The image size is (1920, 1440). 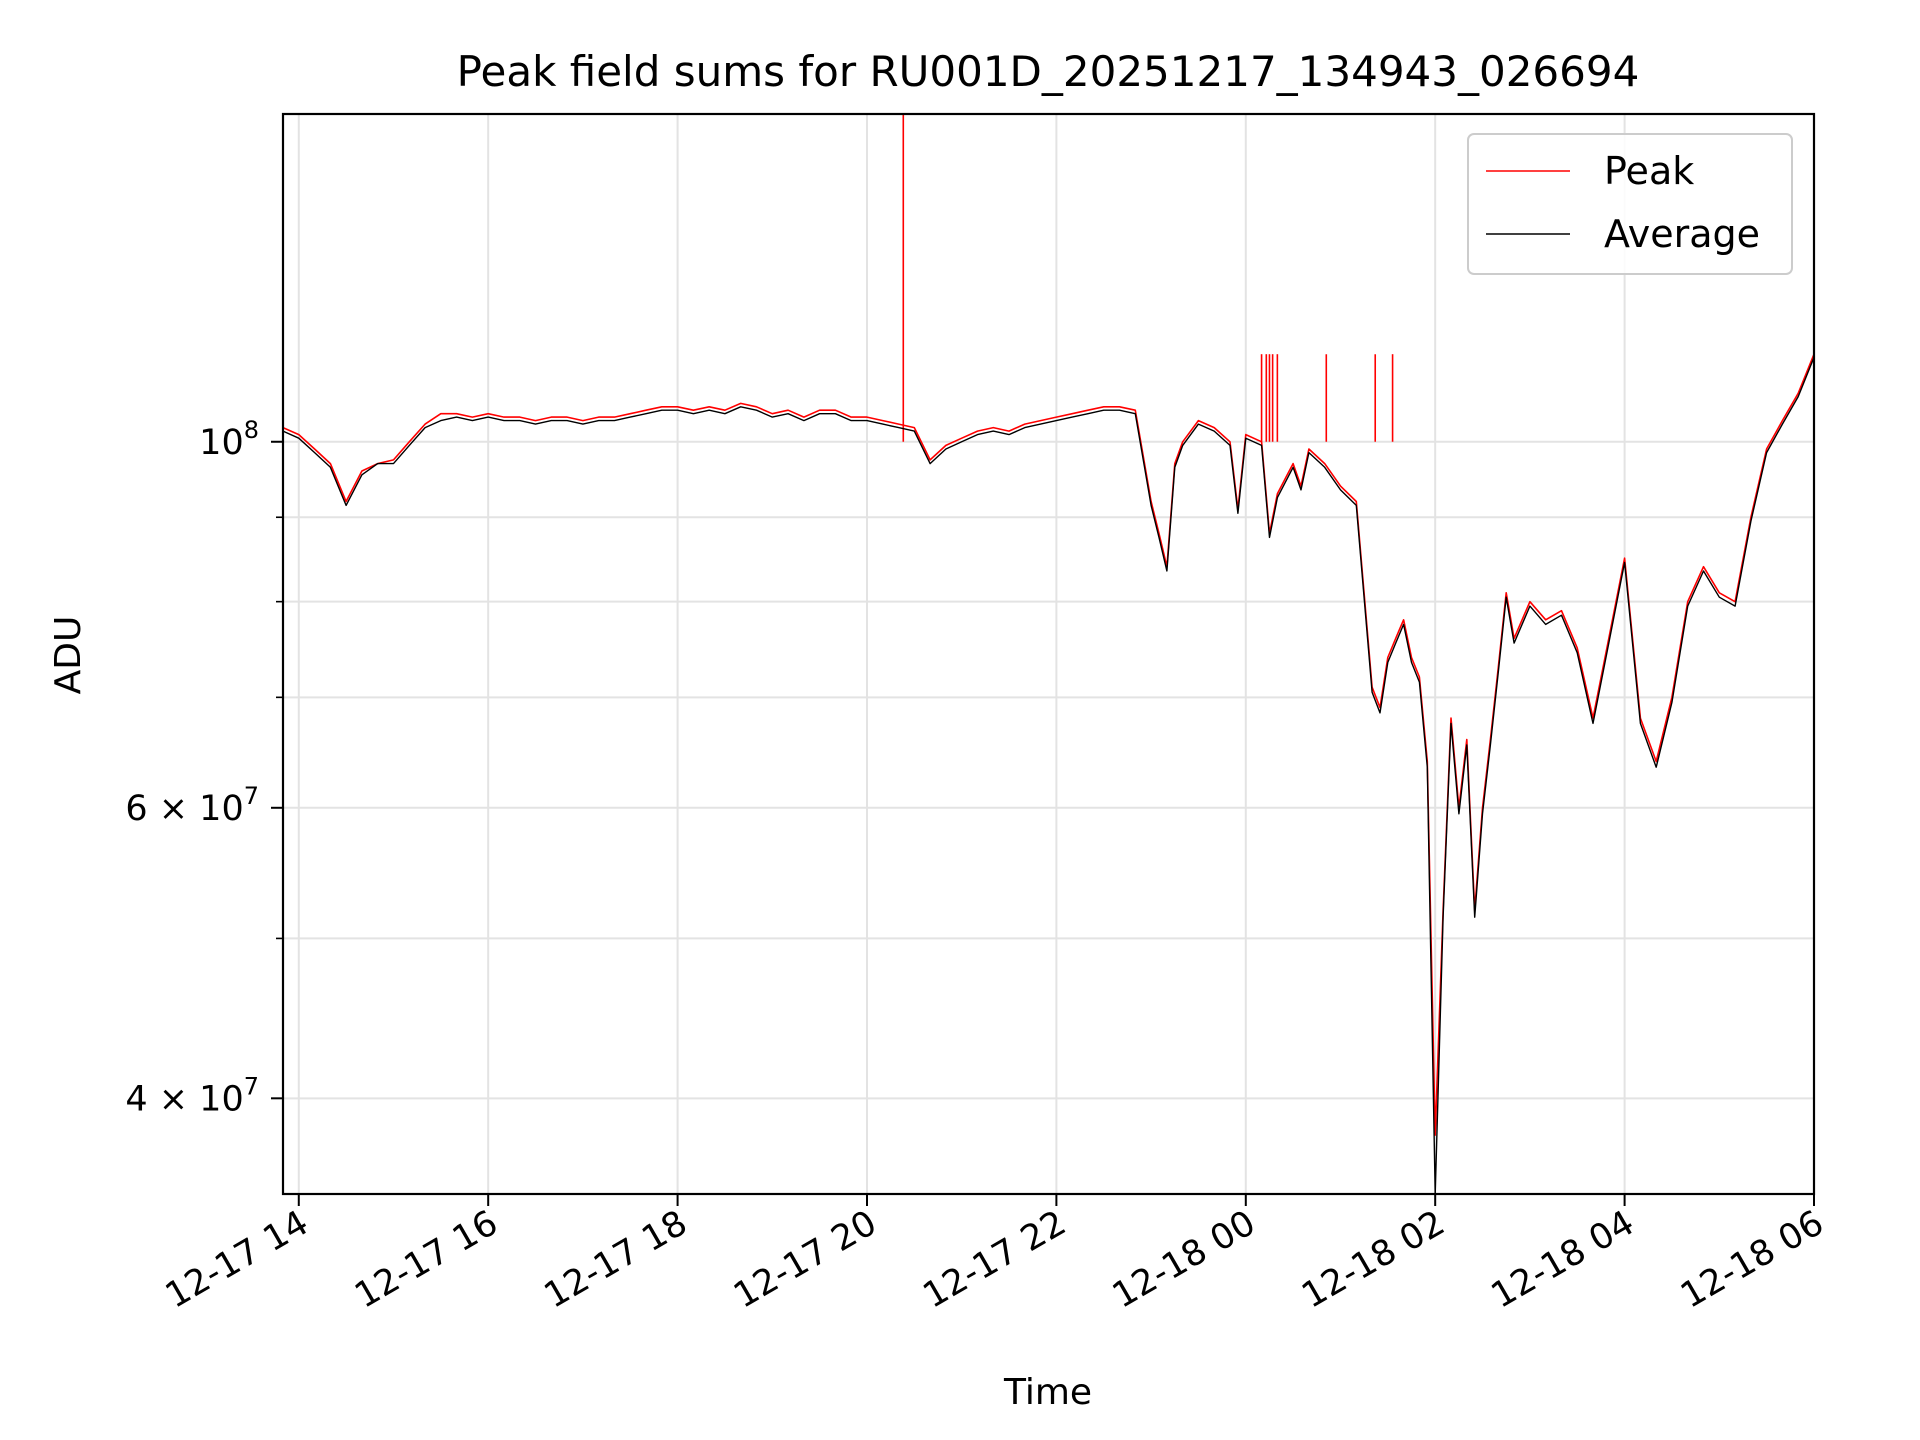 What do you see at coordinates (184, 1099) in the screenshot?
I see `y-tick-label-base: 4 × 10` at bounding box center [184, 1099].